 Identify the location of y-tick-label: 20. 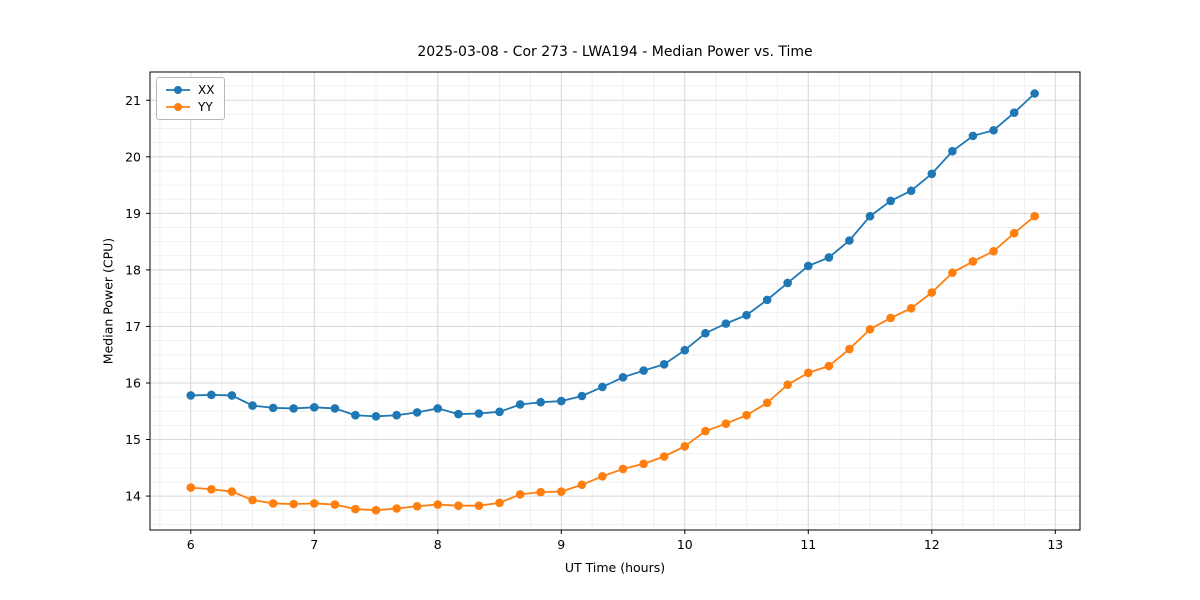
(133, 156).